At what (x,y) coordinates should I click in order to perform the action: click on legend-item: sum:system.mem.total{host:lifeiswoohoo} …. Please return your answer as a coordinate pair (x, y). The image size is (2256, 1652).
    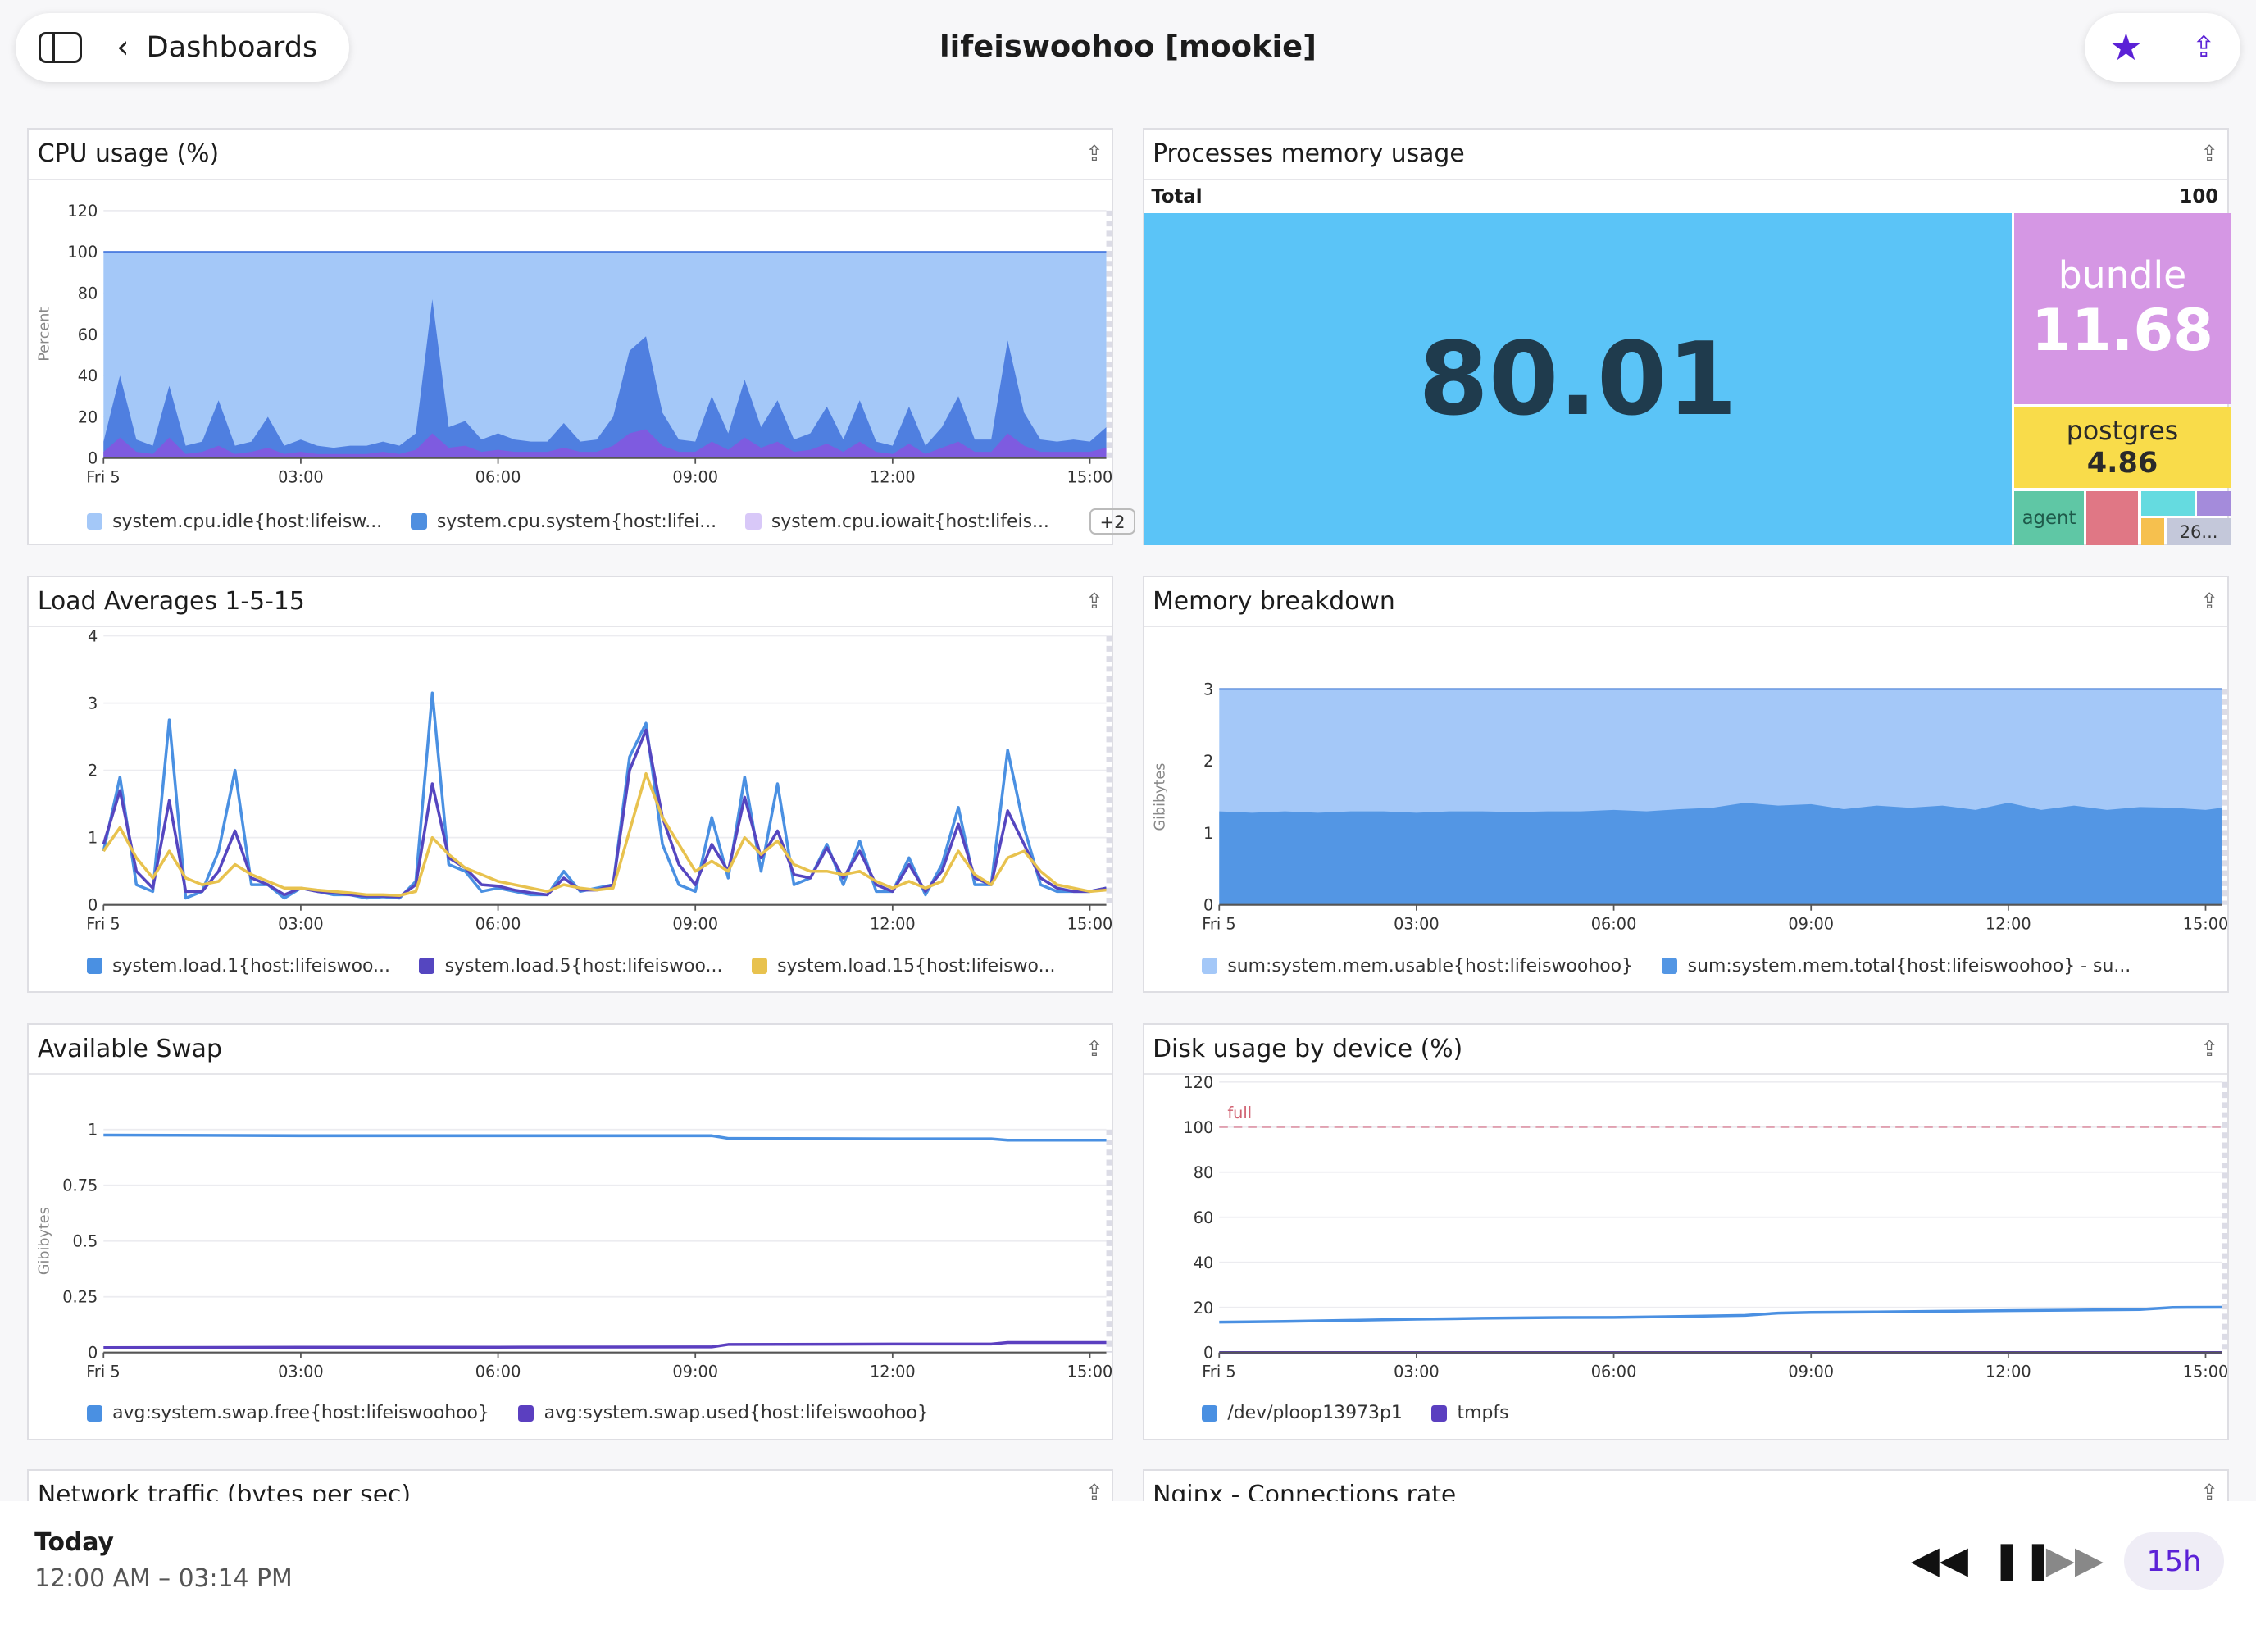
    Looking at the image, I should click on (1896, 966).